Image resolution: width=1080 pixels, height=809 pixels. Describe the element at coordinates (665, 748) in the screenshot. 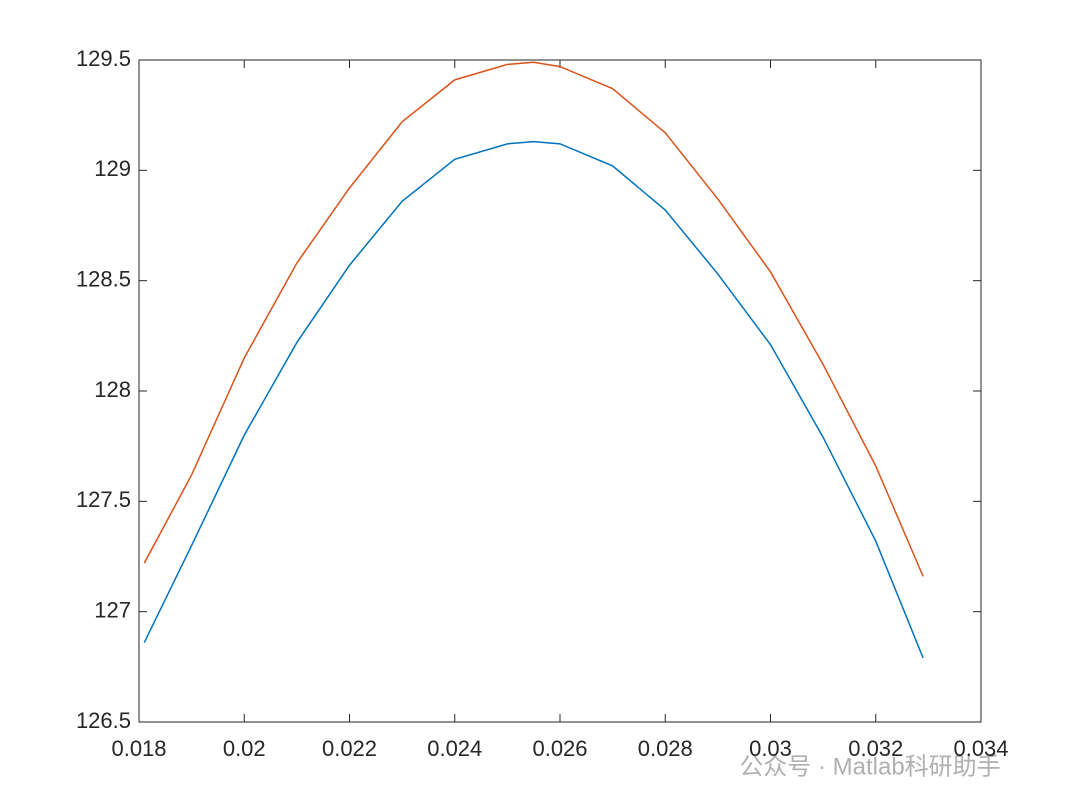

I see `x-tick-label: 0.028` at that location.